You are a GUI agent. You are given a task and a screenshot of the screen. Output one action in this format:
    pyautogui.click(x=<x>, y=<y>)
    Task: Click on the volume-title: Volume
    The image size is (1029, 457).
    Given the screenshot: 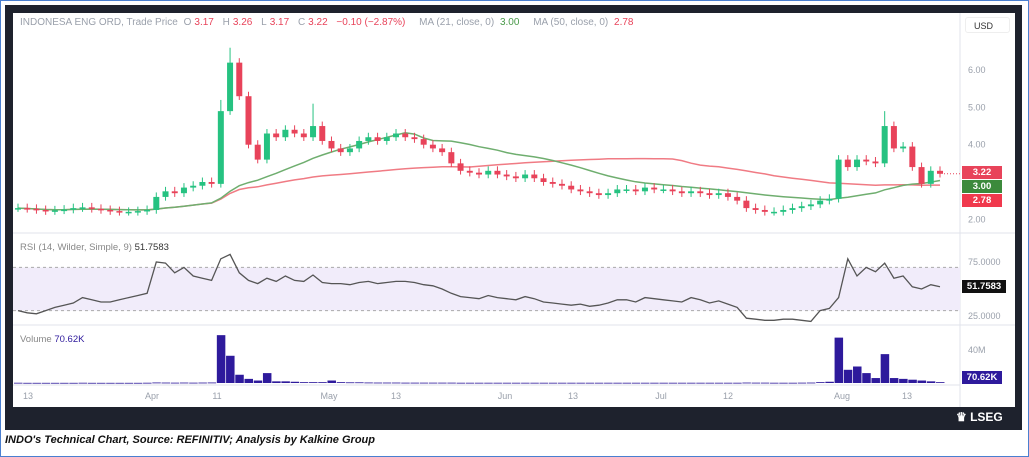 What is the action you would take?
    pyautogui.click(x=36, y=339)
    